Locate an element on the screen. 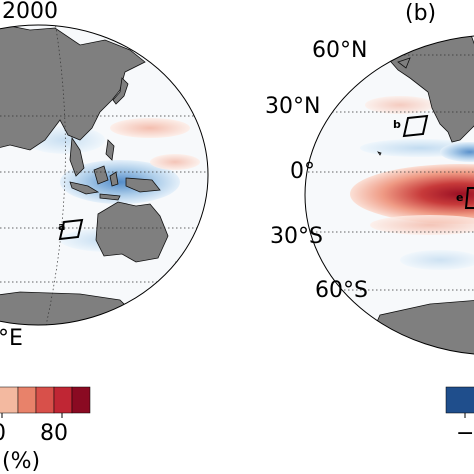  colorbar-left: 0 80 (%) is located at coordinates (45, 430).